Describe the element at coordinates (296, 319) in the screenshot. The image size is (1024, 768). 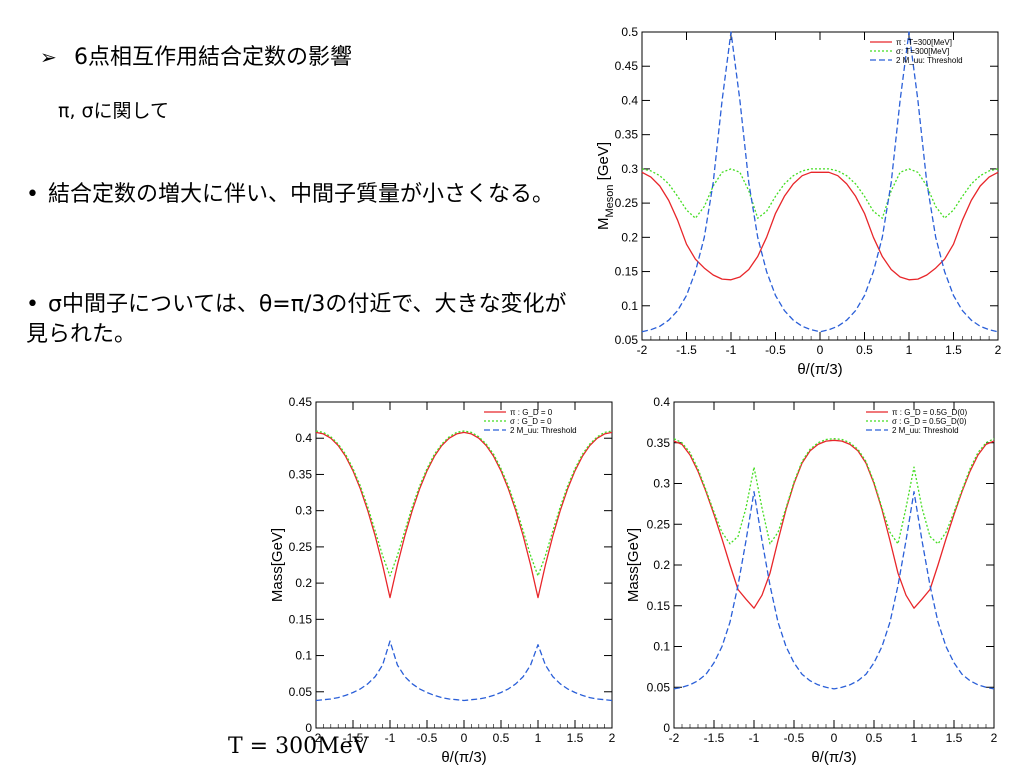
I see `bullet-point-2-text: σ中間子については、θ=π/3の付近で、大きな変化が見られた。` at that location.